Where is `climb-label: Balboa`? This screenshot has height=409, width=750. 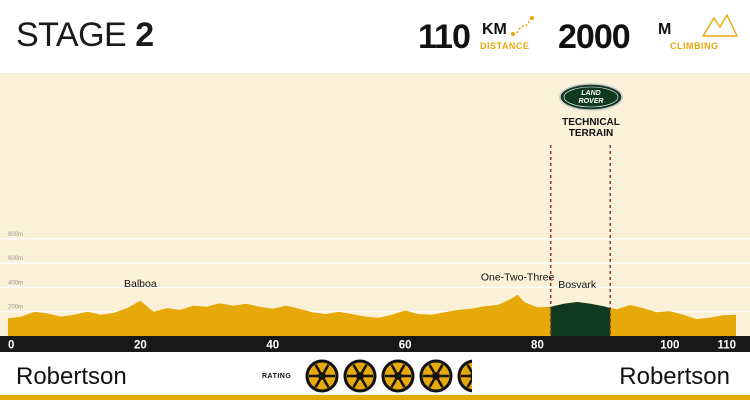 climb-label: Balboa is located at coordinates (140, 284).